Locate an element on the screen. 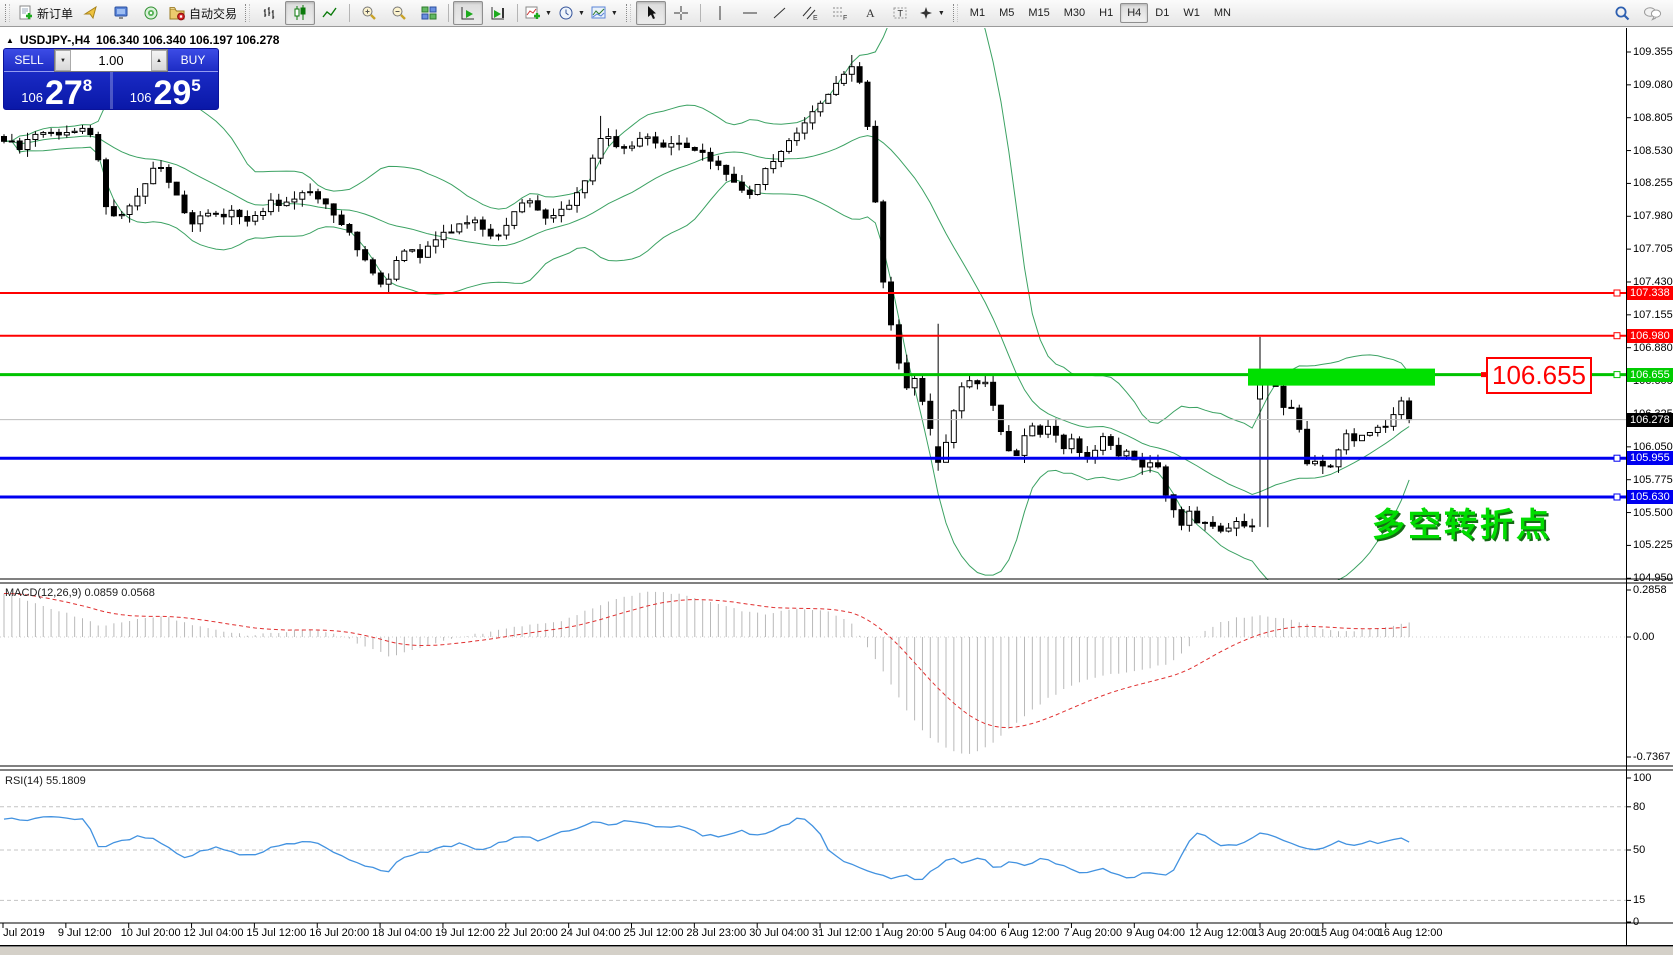  time-label: 22 Jul 20:00 is located at coordinates (527, 933).